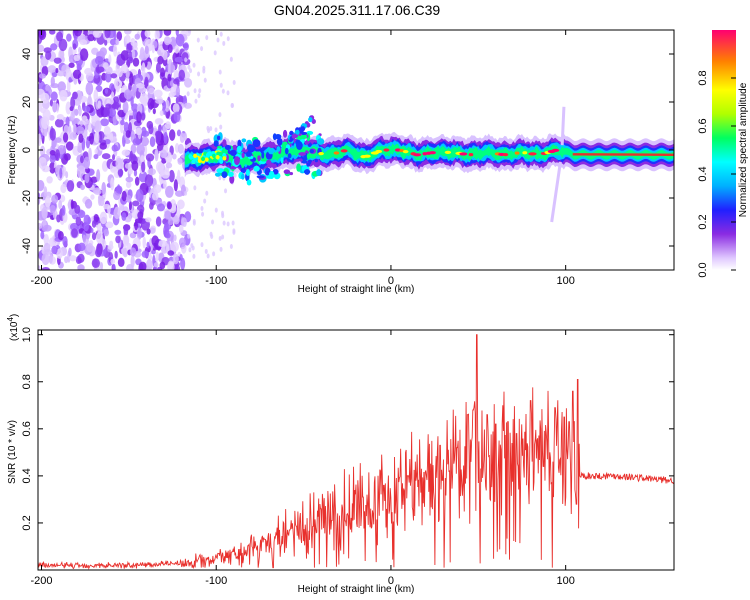 This screenshot has height=600, width=750. I want to click on snr-scale-base: (x10, so click(14, 331).